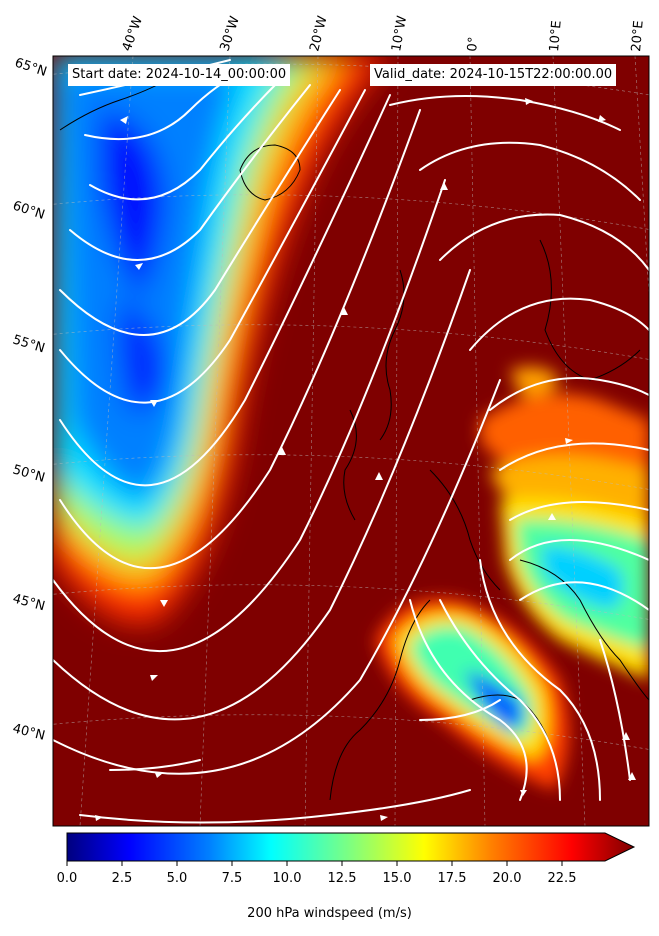 Image resolution: width=659 pixels, height=936 pixels. Describe the element at coordinates (29, 344) in the screenshot. I see `lat-label-2: 55°N` at that location.